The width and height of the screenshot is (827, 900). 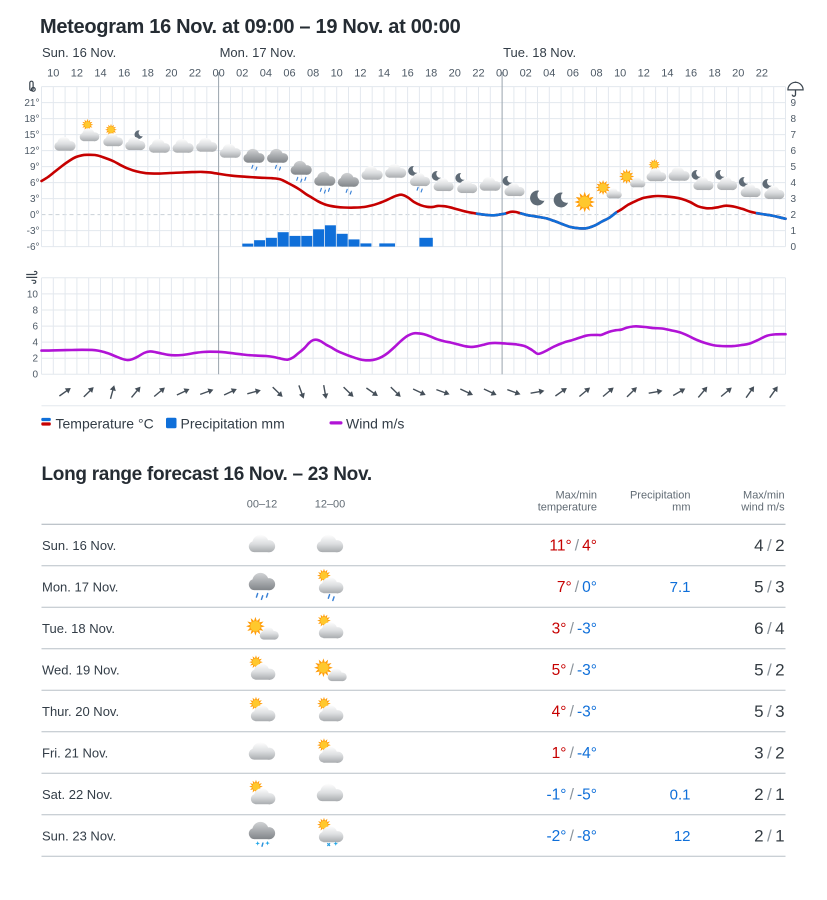 What do you see at coordinates (769, 670) in the screenshot?
I see `svg-text: 5 / 2` at bounding box center [769, 670].